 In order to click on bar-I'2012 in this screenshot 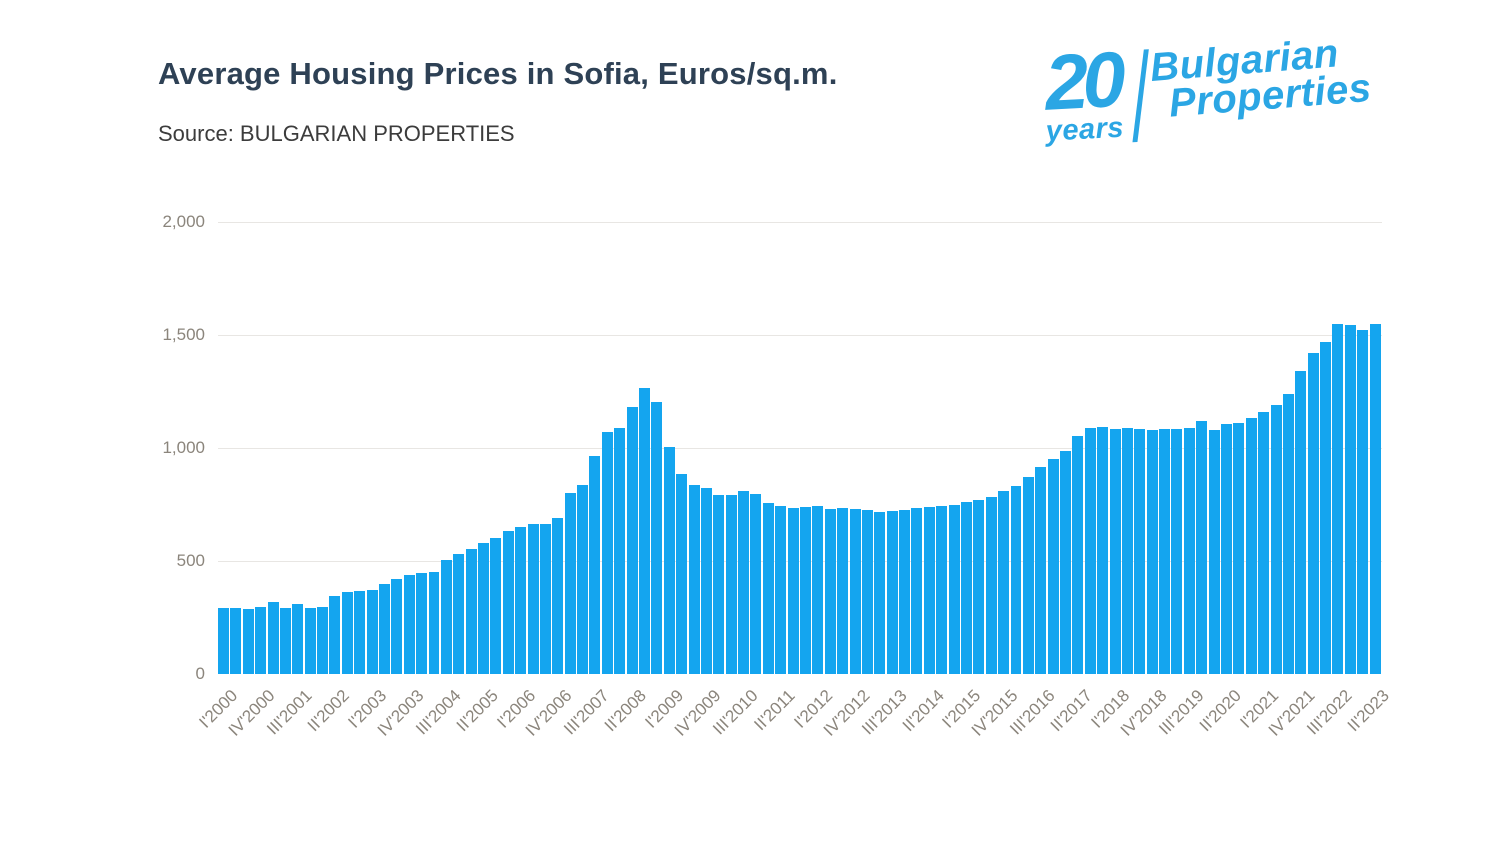, I will do `click(818, 589)`.